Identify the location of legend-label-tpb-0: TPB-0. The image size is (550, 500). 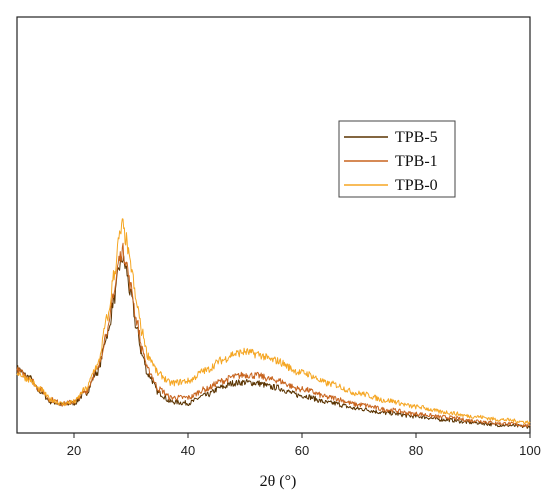
(416, 185).